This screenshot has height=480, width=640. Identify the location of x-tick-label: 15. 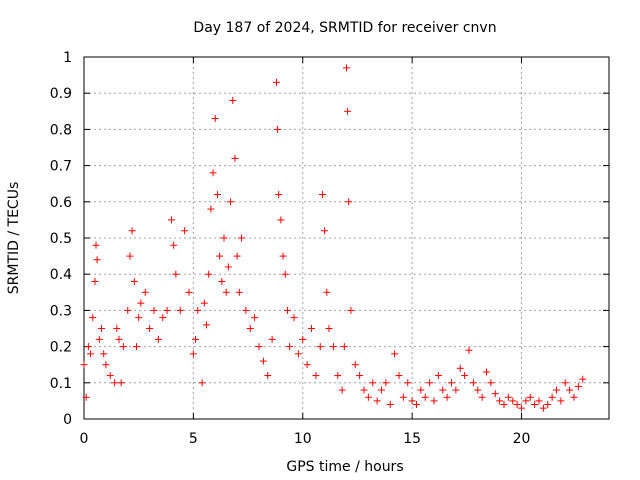
(412, 439).